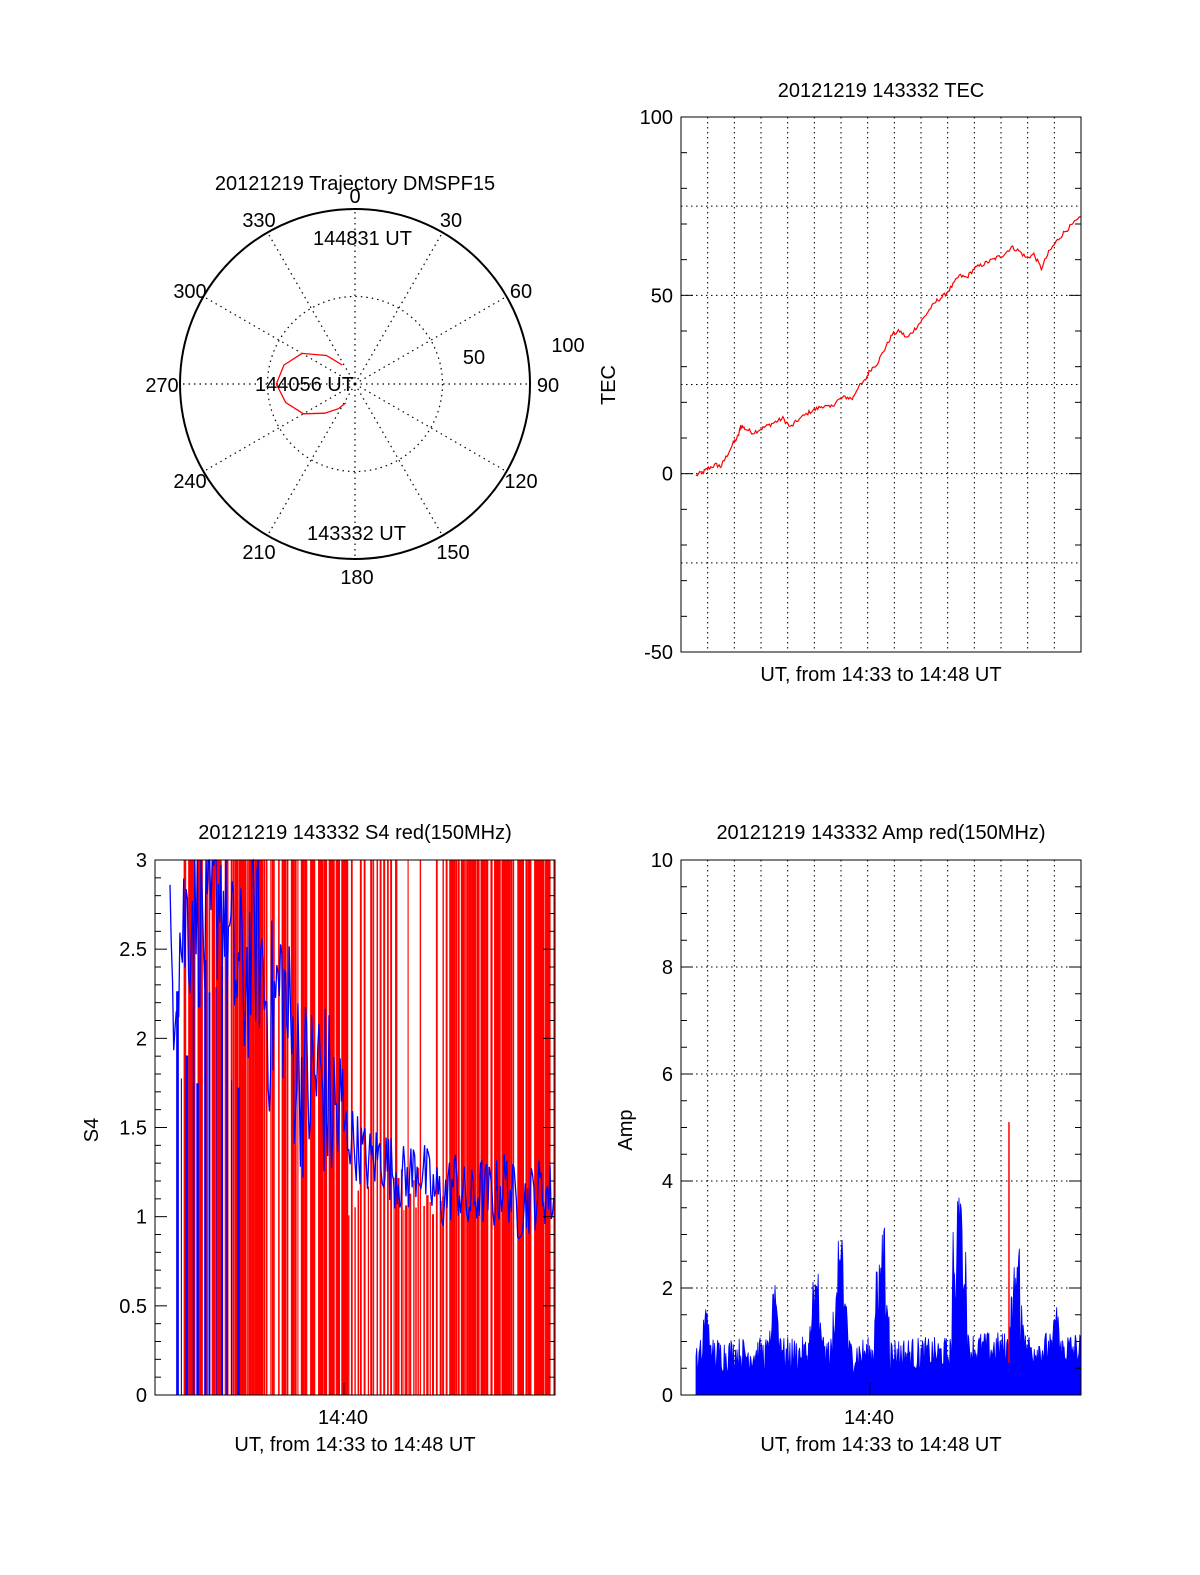  Describe the element at coordinates (133, 1307) in the screenshot. I see `y-tick-label: 0.5` at that location.